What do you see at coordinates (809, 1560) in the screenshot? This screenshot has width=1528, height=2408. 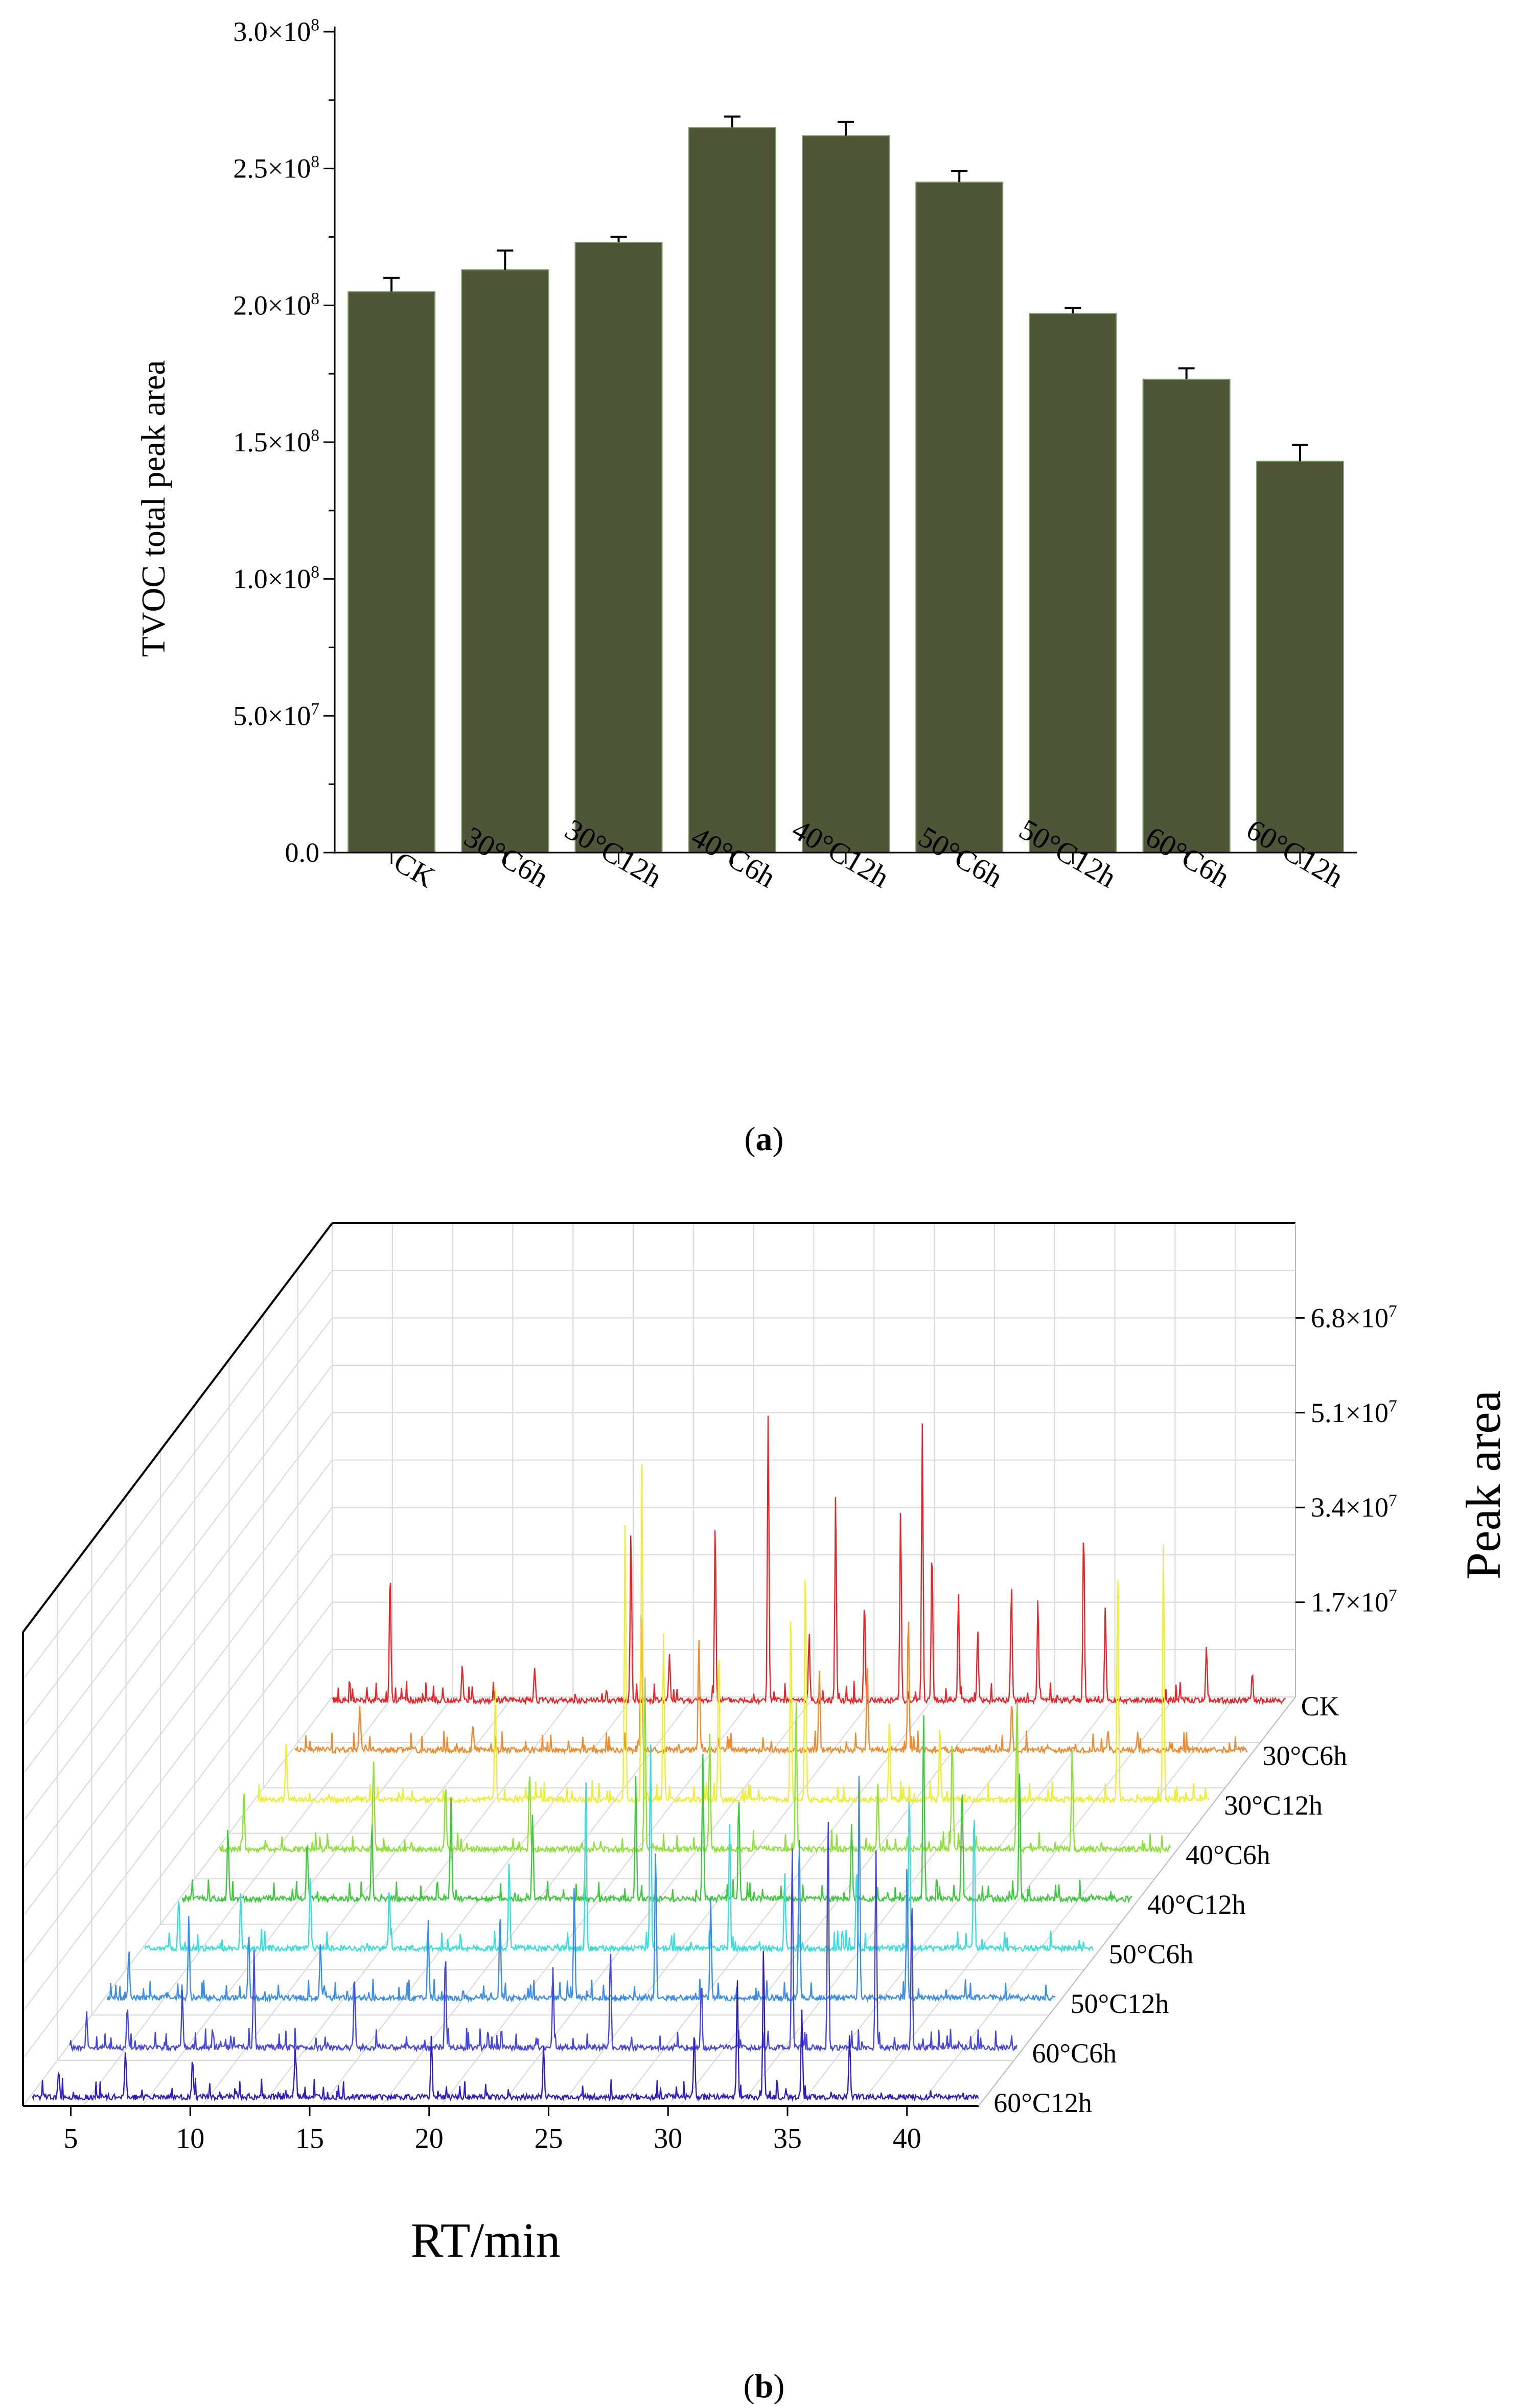 I see `chromatogram-CK` at bounding box center [809, 1560].